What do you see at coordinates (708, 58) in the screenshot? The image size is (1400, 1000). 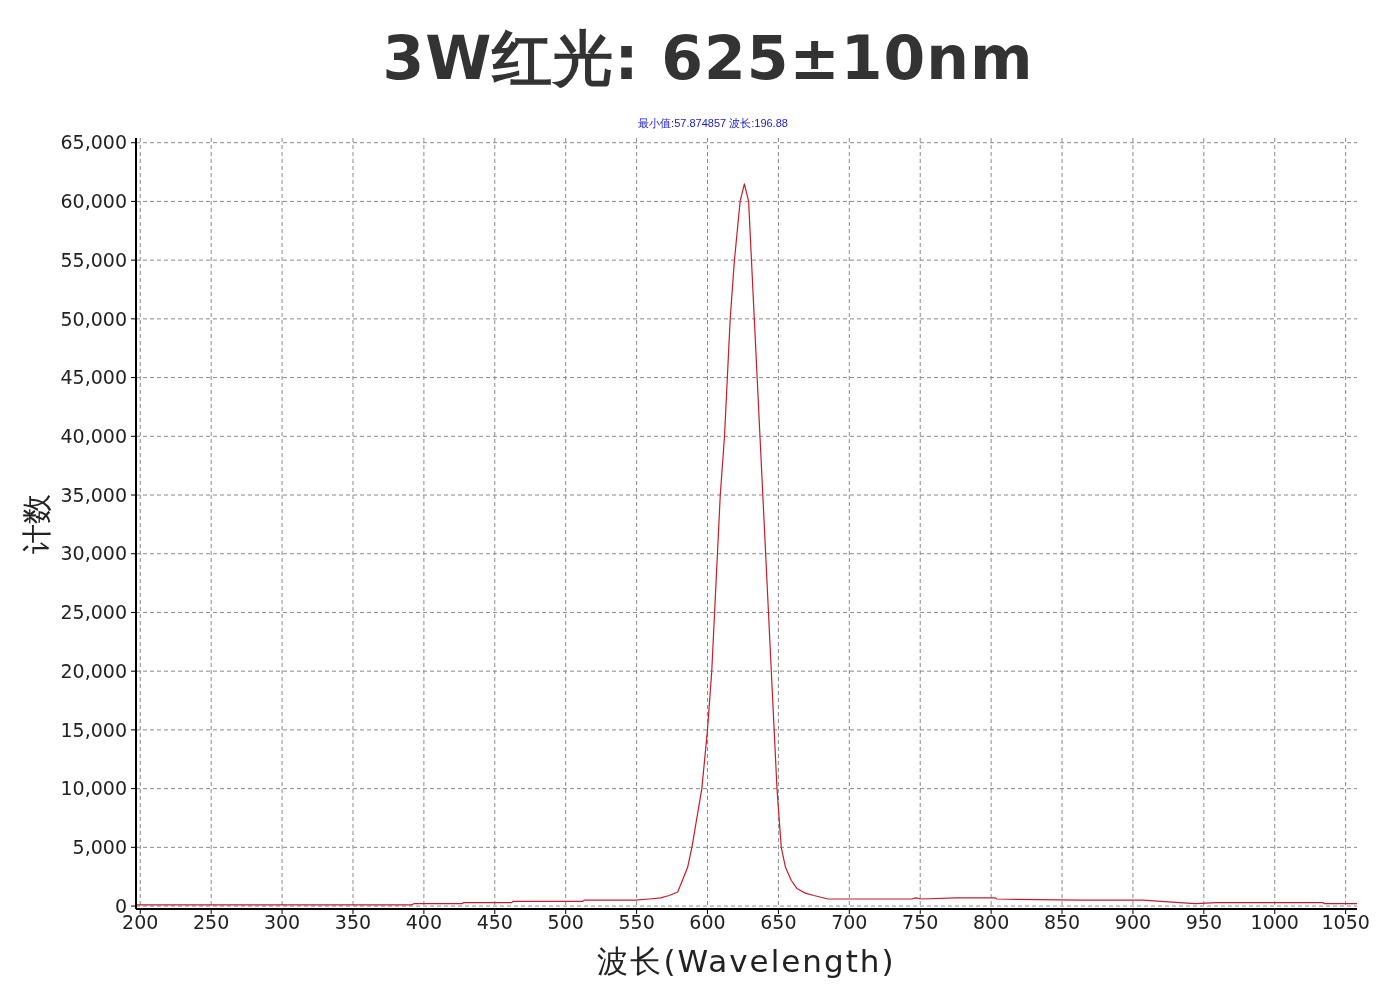 I see `chart-title: 3W红光: 625±10nm` at bounding box center [708, 58].